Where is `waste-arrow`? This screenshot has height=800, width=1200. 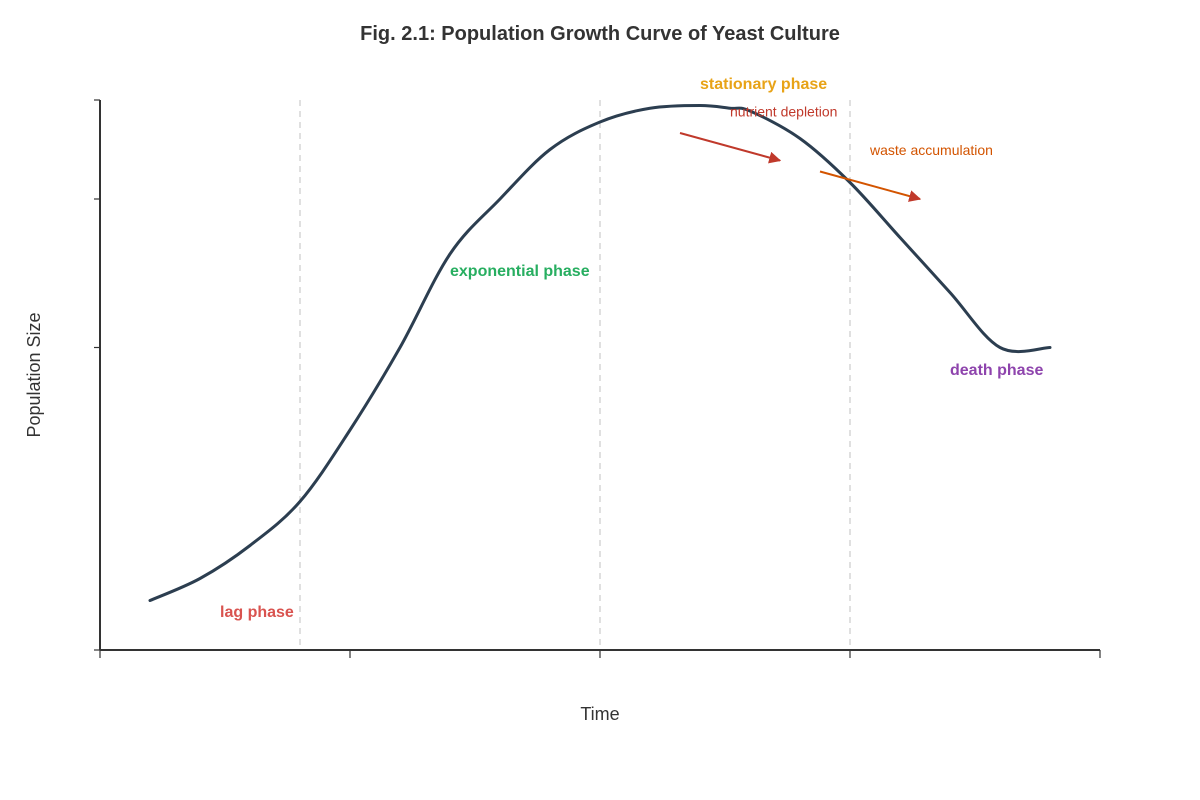
waste-arrow is located at coordinates (870, 186).